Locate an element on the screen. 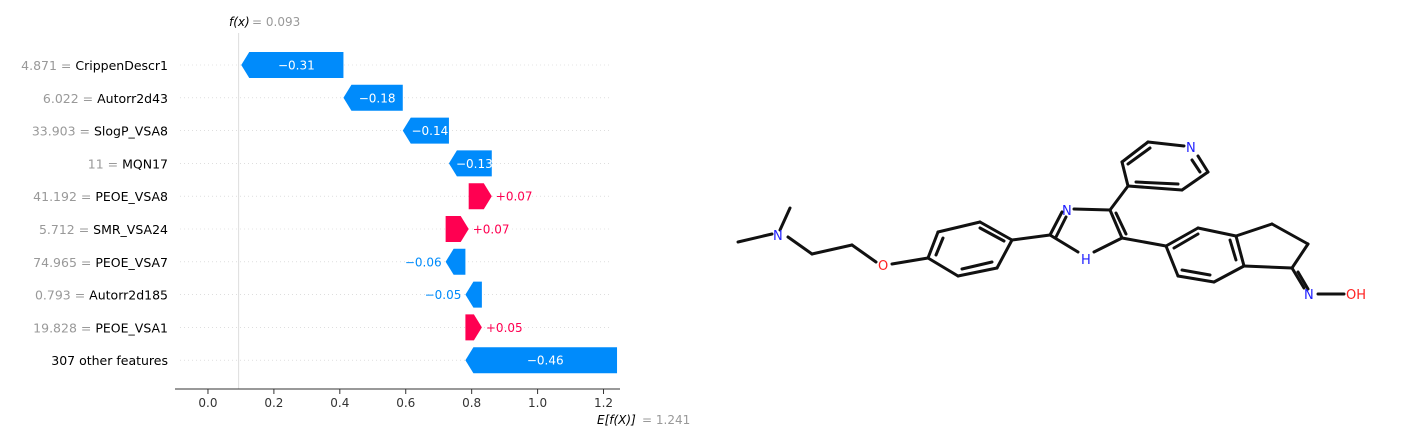 This screenshot has width=1406, height=441. feature-name: MQN17 is located at coordinates (145, 163).